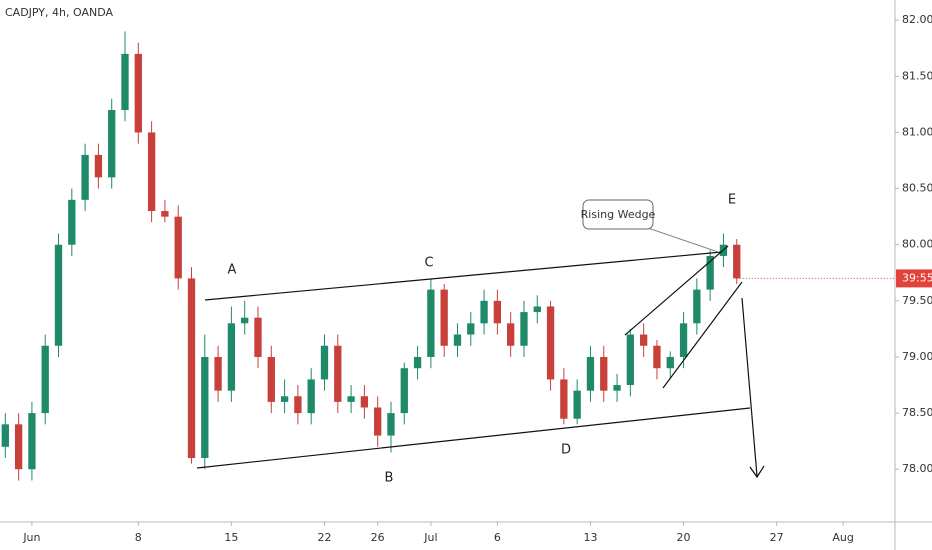  I want to click on x-tick-label: 22, so click(324, 537).